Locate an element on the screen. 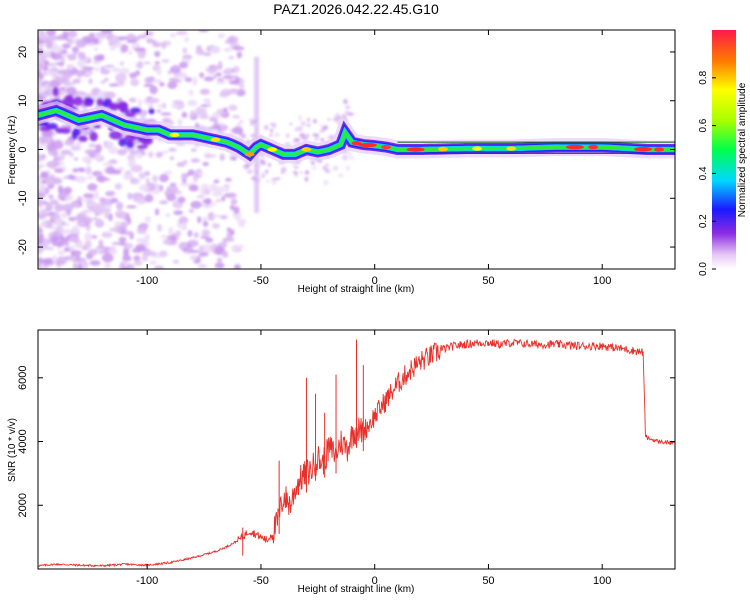  spectrogram-ytick-label: -10 is located at coordinates (23, 198).